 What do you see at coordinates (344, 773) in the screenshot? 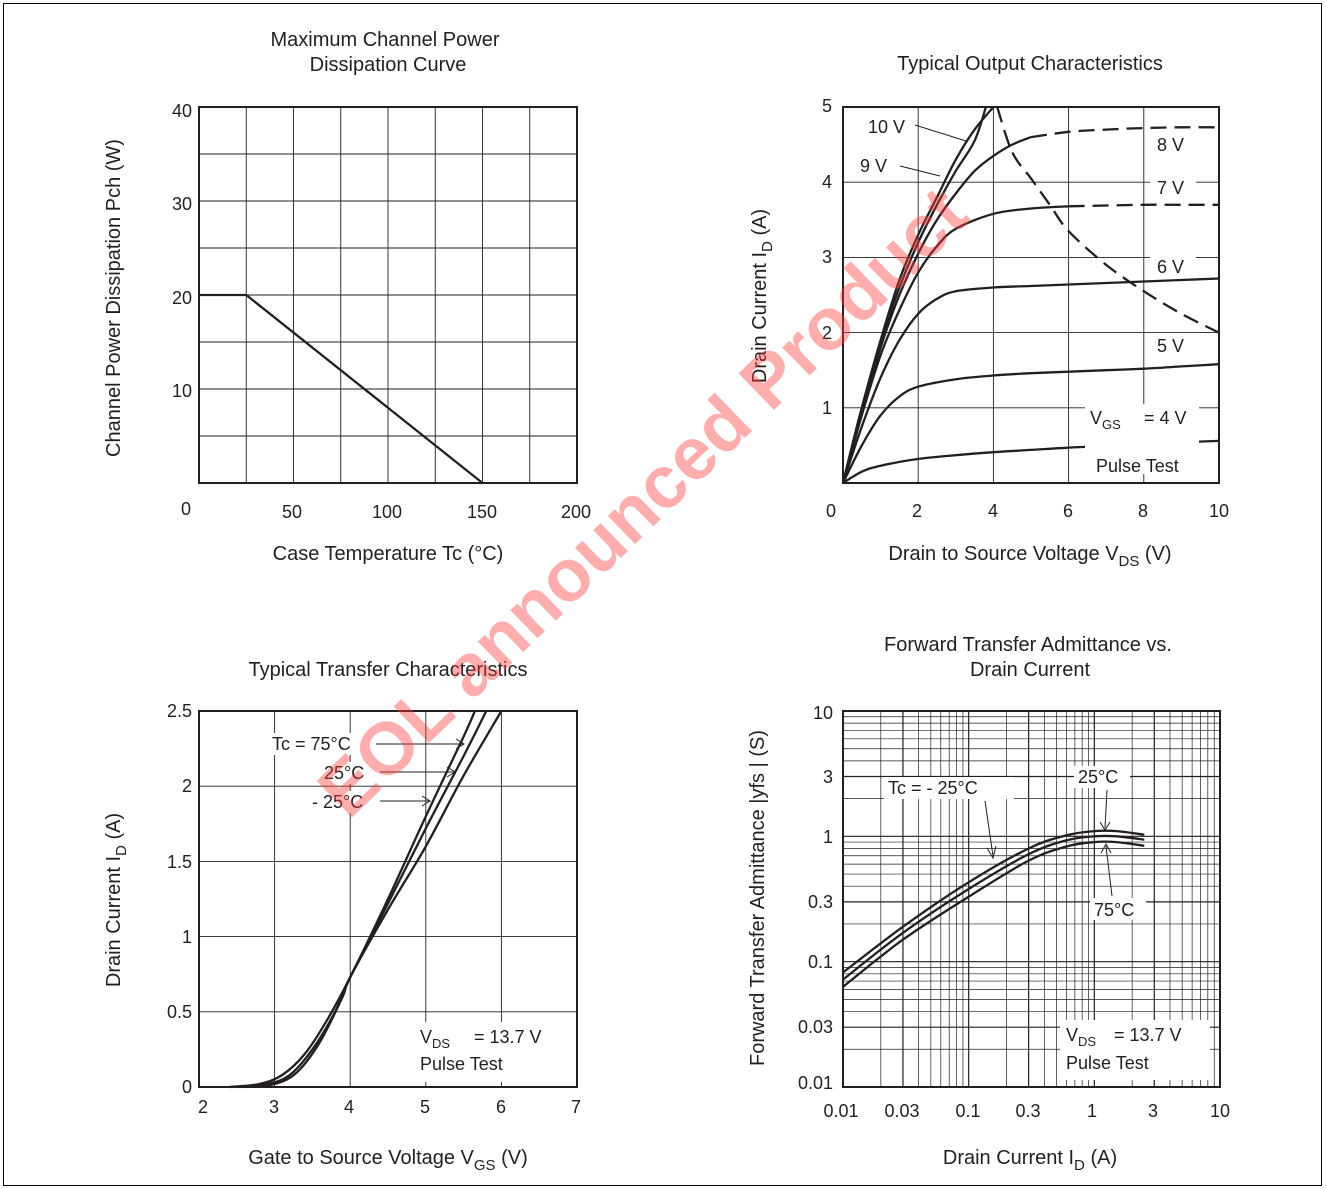
I see `curve-label-25c: 25°C` at bounding box center [344, 773].